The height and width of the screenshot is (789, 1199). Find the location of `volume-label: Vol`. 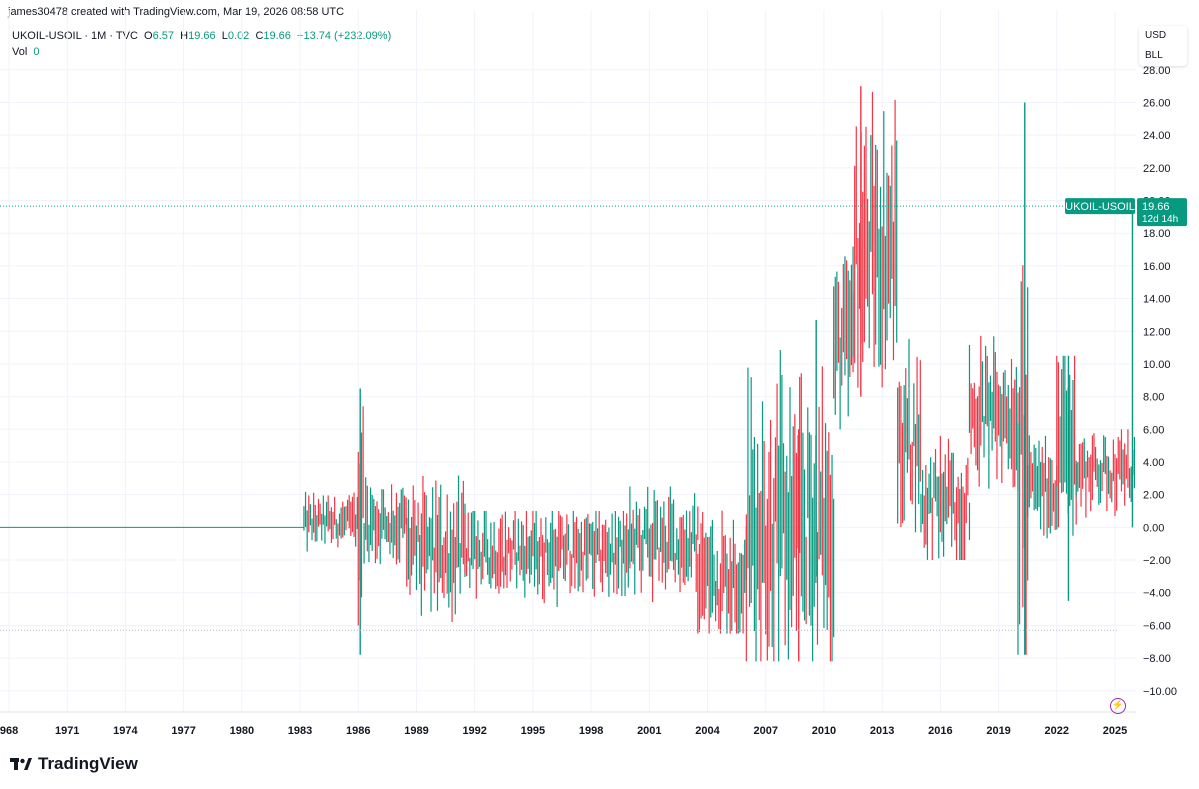

volume-label: Vol is located at coordinates (20, 52).